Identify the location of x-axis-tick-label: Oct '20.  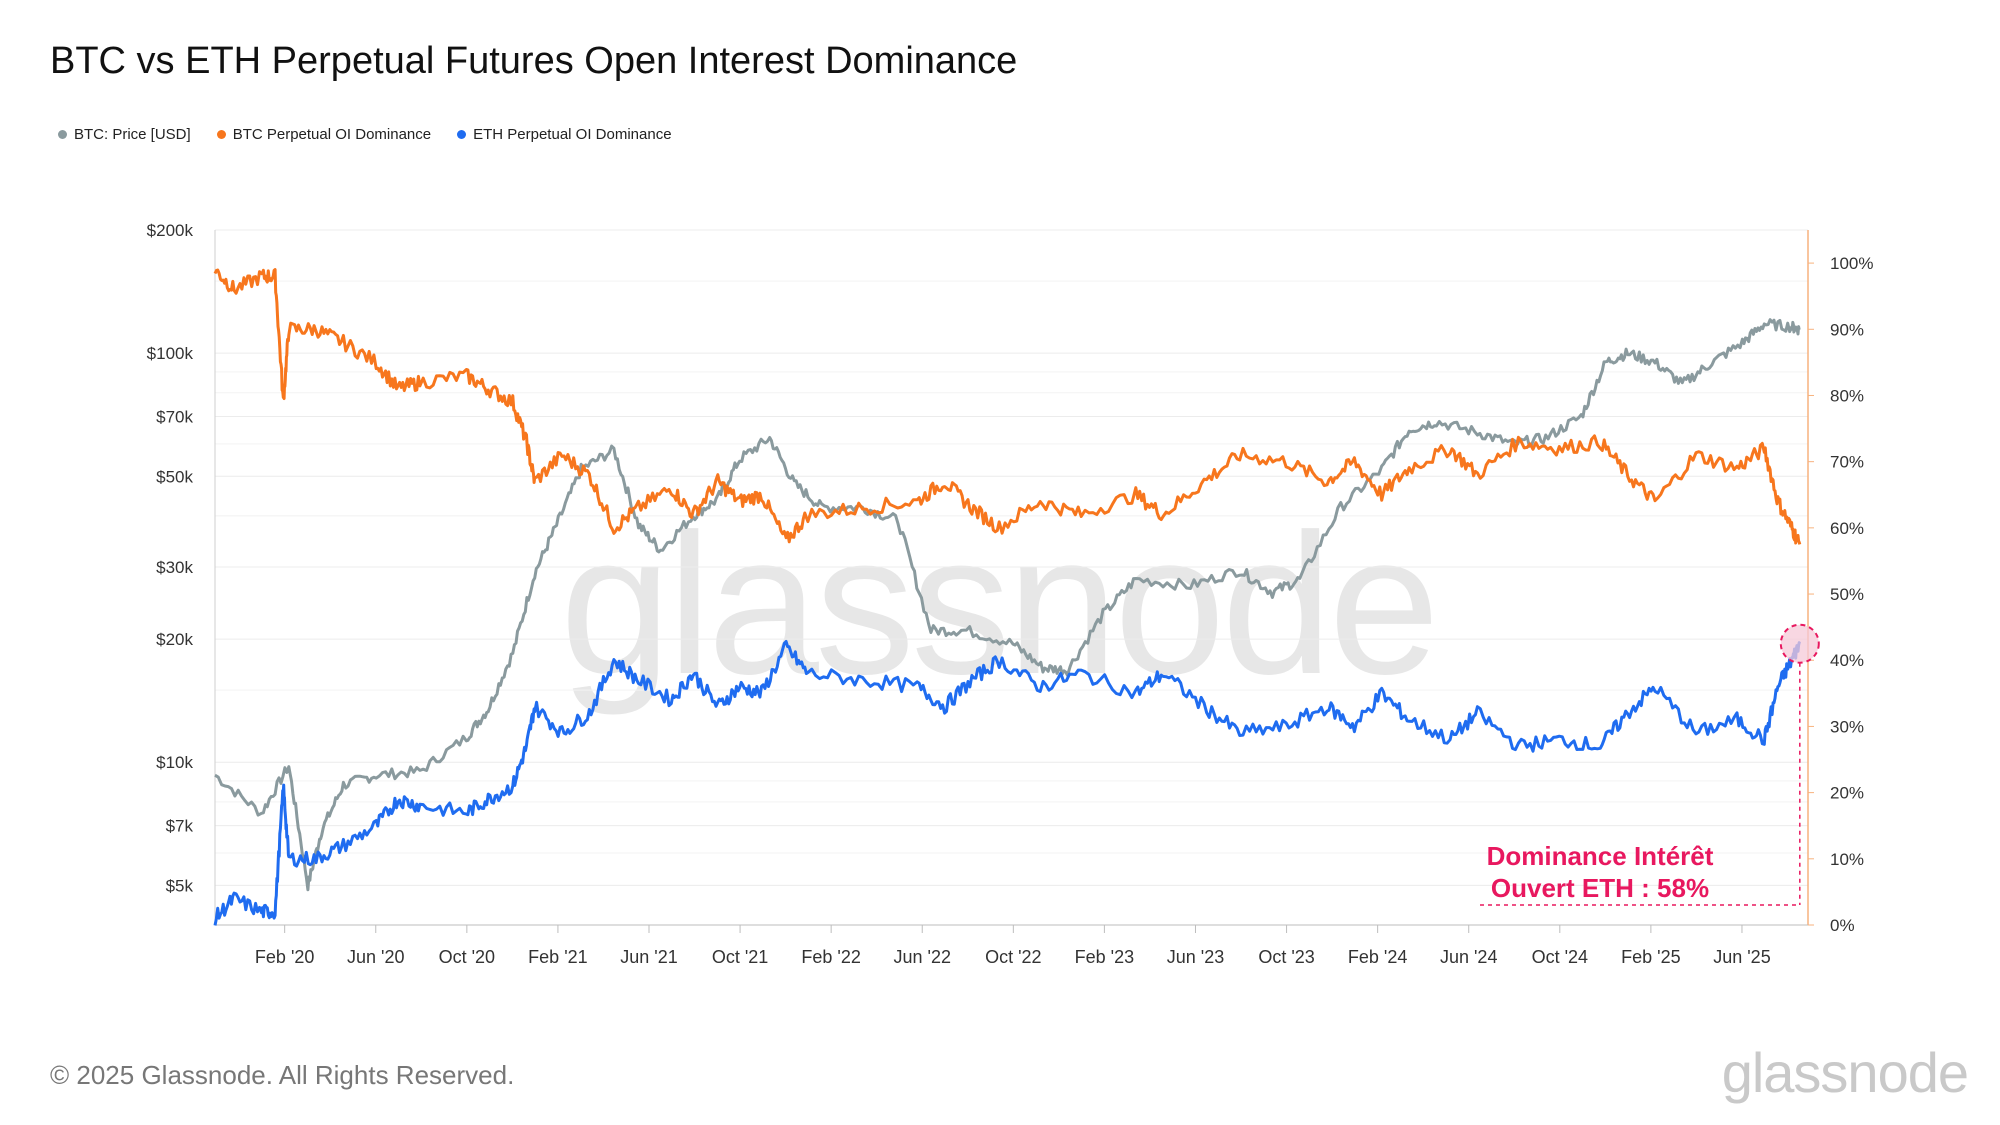
(467, 957).